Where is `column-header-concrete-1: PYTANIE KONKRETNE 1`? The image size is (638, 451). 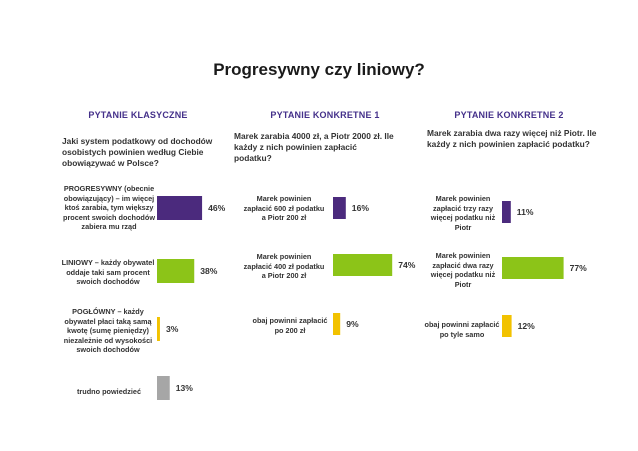 column-header-concrete-1: PYTANIE KONKRETNE 1 is located at coordinates (325, 115).